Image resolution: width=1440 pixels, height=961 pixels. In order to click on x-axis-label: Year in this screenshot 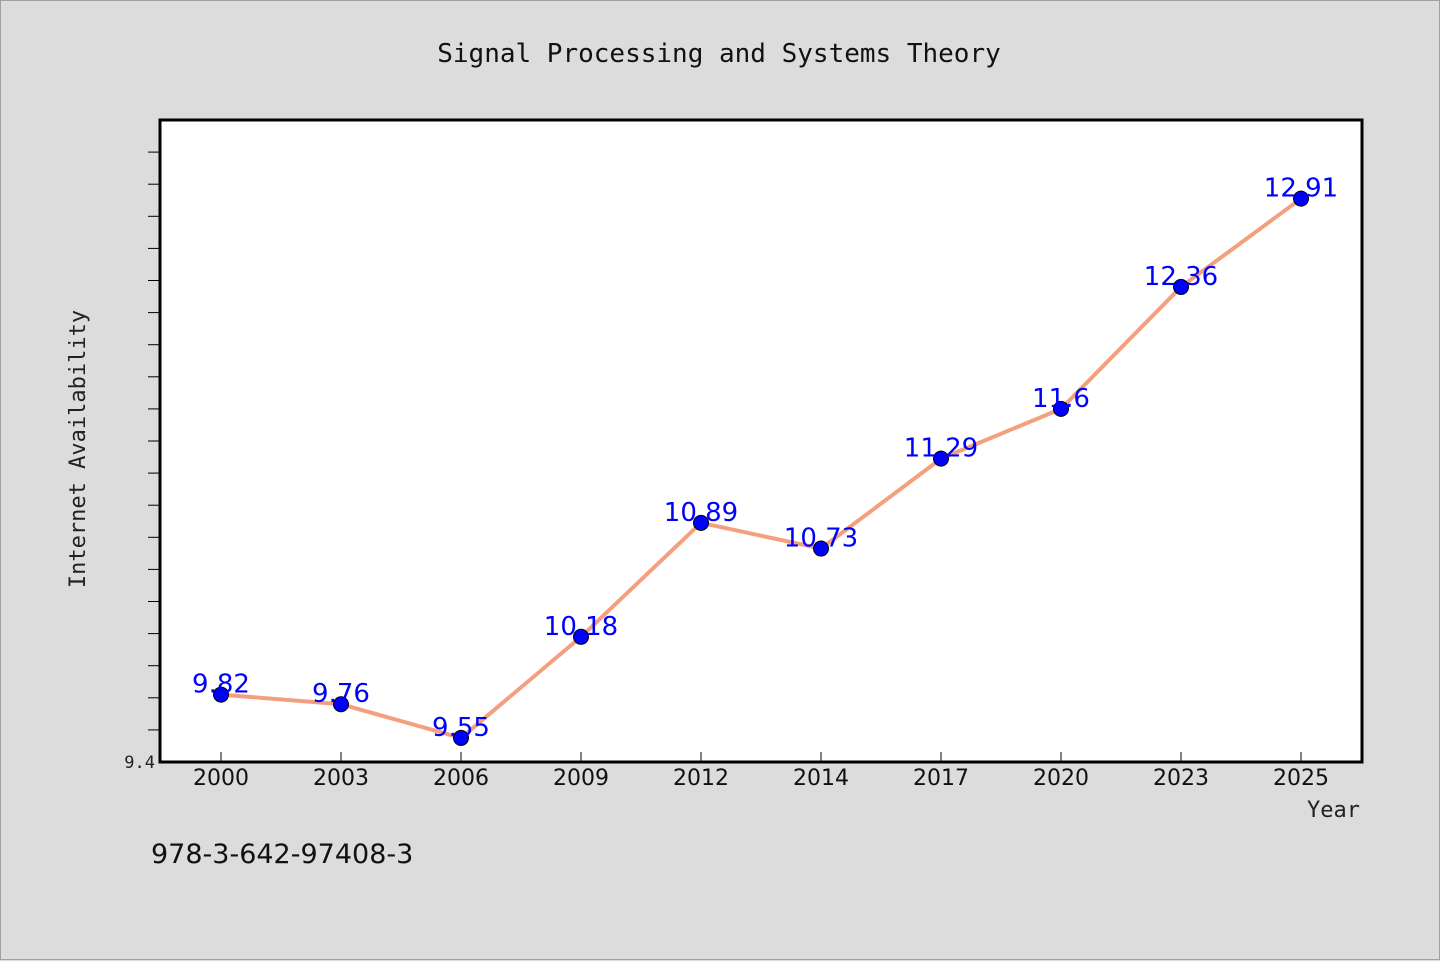, I will do `click(1333, 810)`.